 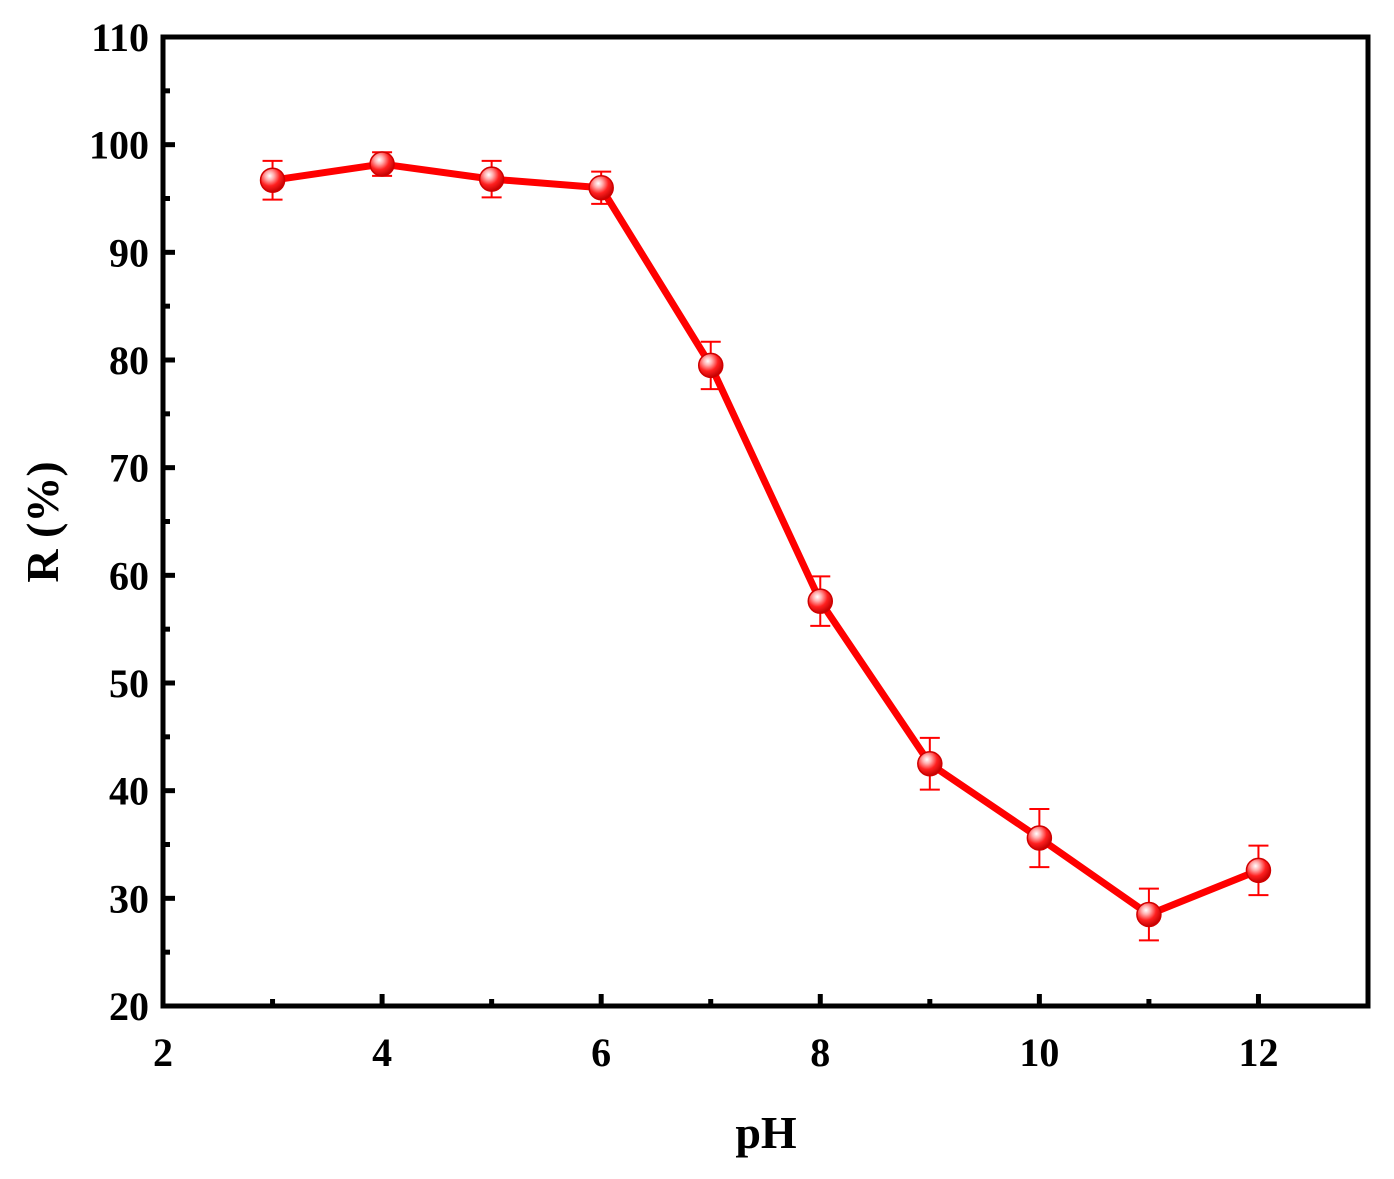 What do you see at coordinates (129, 252) in the screenshot?
I see `y-tick-label: 90` at bounding box center [129, 252].